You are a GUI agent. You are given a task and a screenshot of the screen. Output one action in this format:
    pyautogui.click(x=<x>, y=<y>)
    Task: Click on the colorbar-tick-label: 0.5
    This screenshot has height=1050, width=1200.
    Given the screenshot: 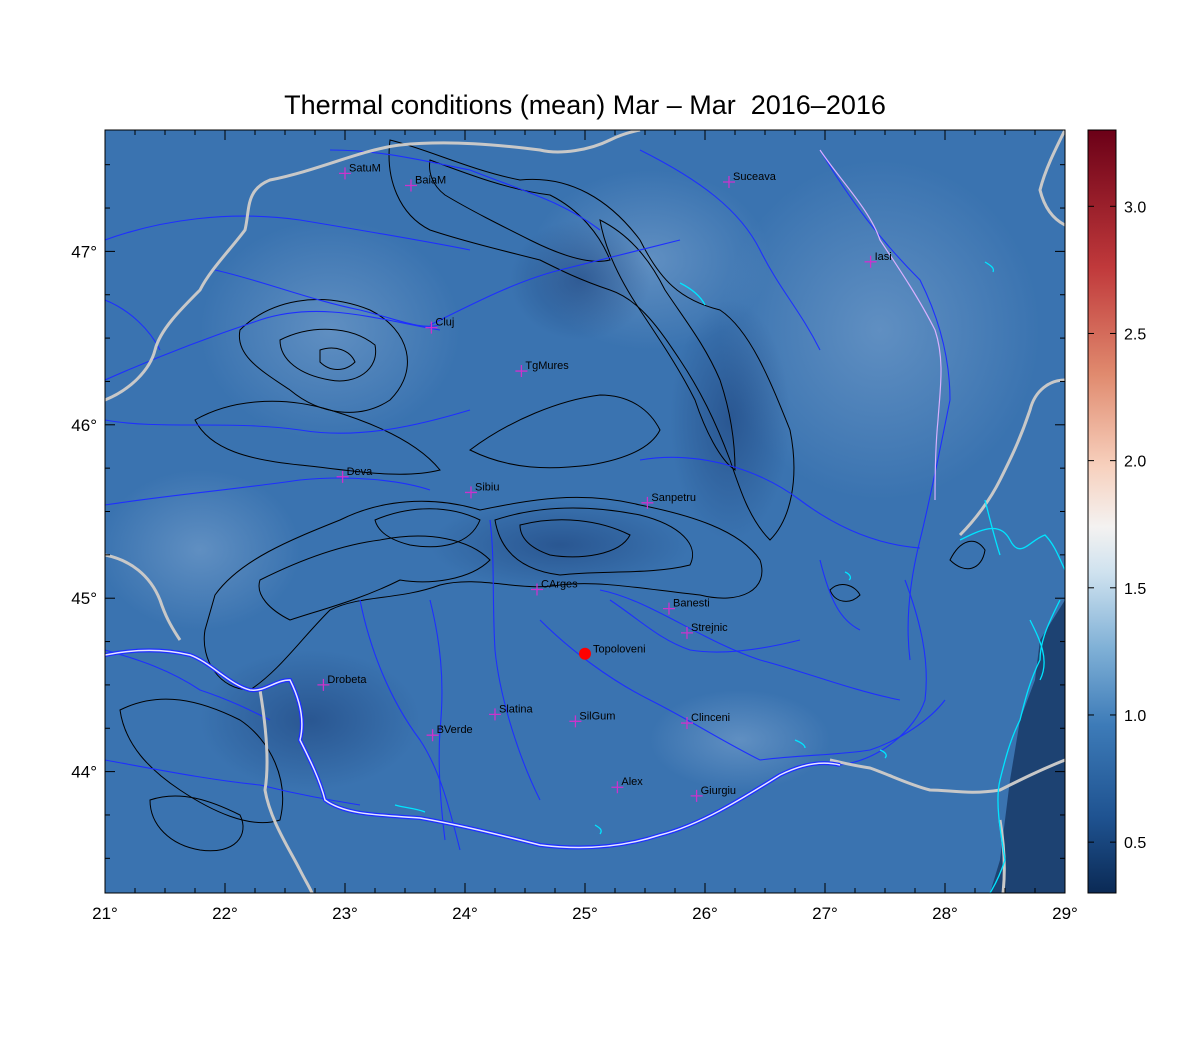 What is the action you would take?
    pyautogui.click(x=1135, y=843)
    